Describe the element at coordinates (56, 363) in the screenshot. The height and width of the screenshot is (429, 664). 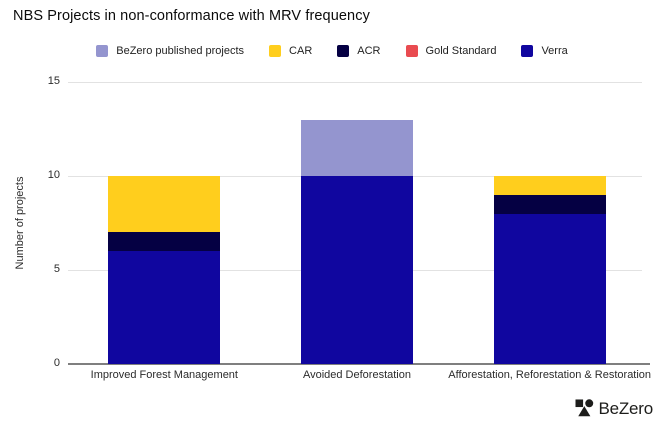
I see `y-tick-label: 0` at that location.